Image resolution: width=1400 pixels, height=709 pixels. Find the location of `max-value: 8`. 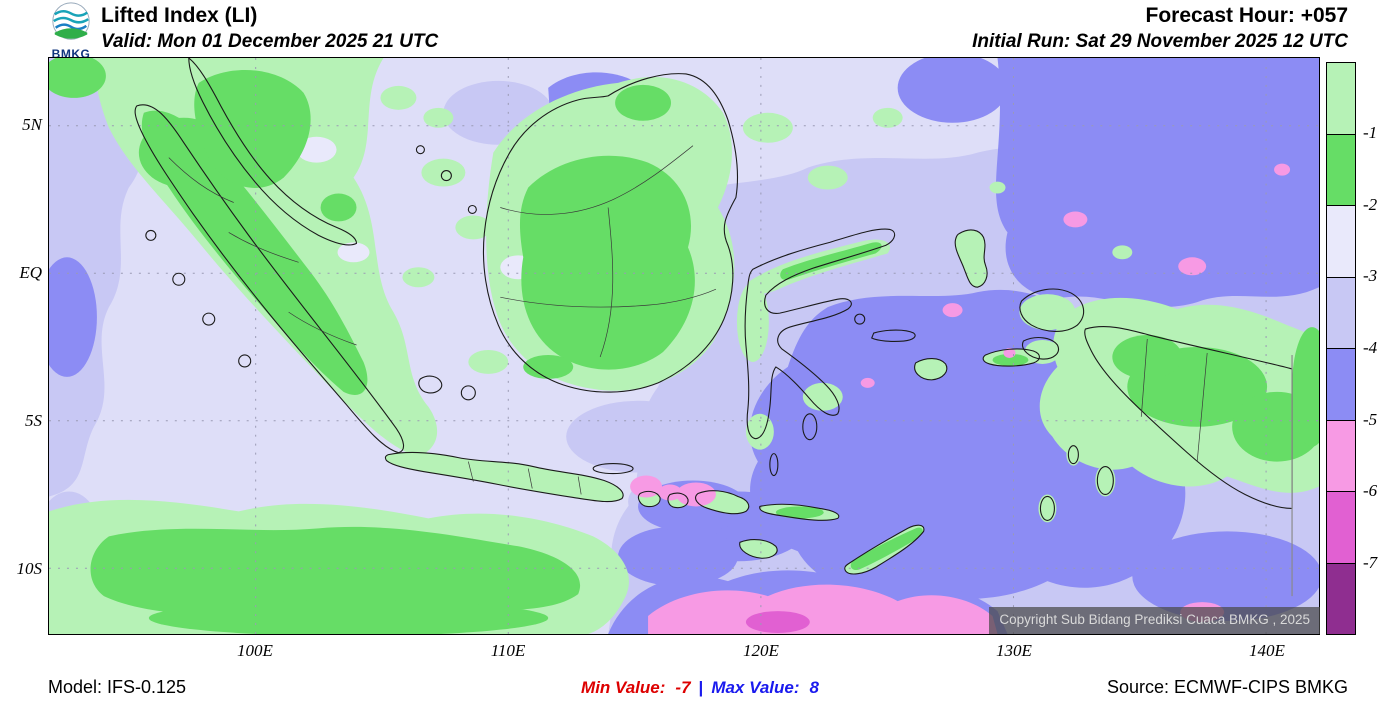

max-value: 8 is located at coordinates (814, 687).